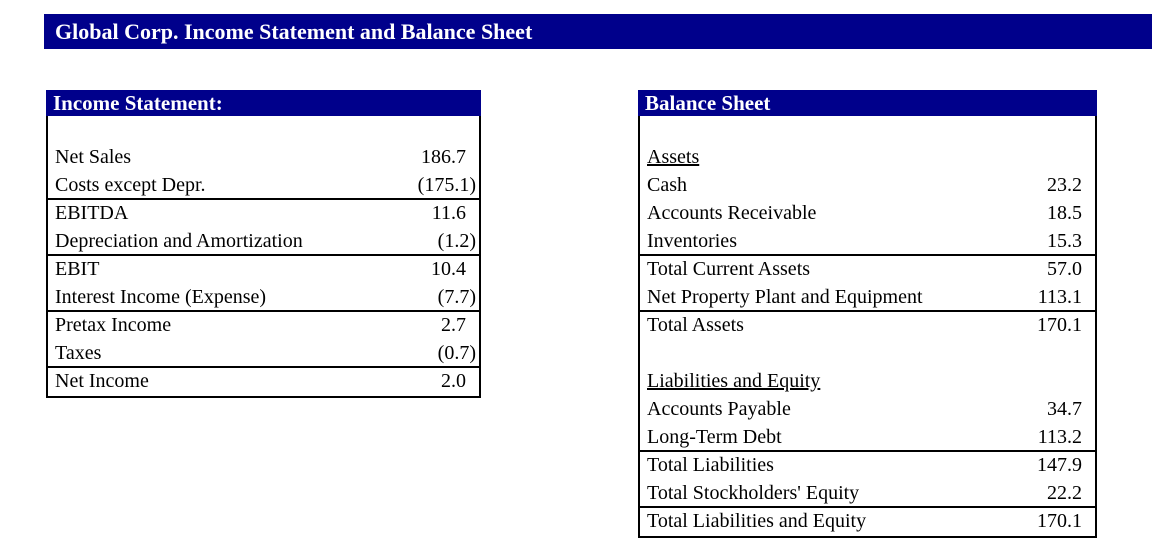 This screenshot has height=560, width=1152. Describe the element at coordinates (692, 241) in the screenshot. I see `row-label: Inventories` at that location.